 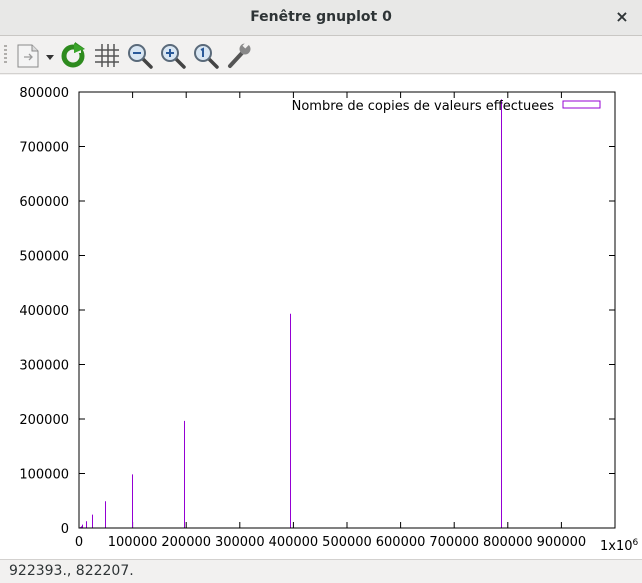 I want to click on x-tick-label-8: 800000, so click(x=508, y=542).